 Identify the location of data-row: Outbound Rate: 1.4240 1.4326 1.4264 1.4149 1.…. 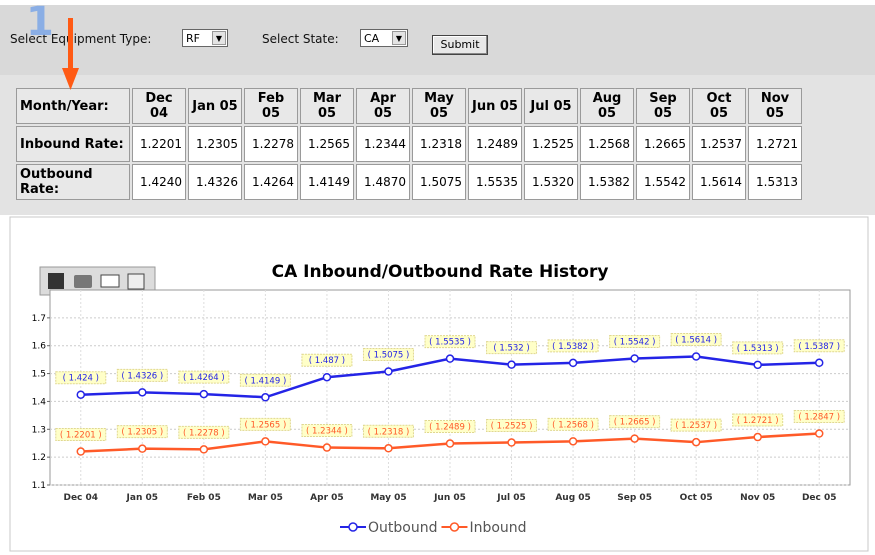
(409, 182).